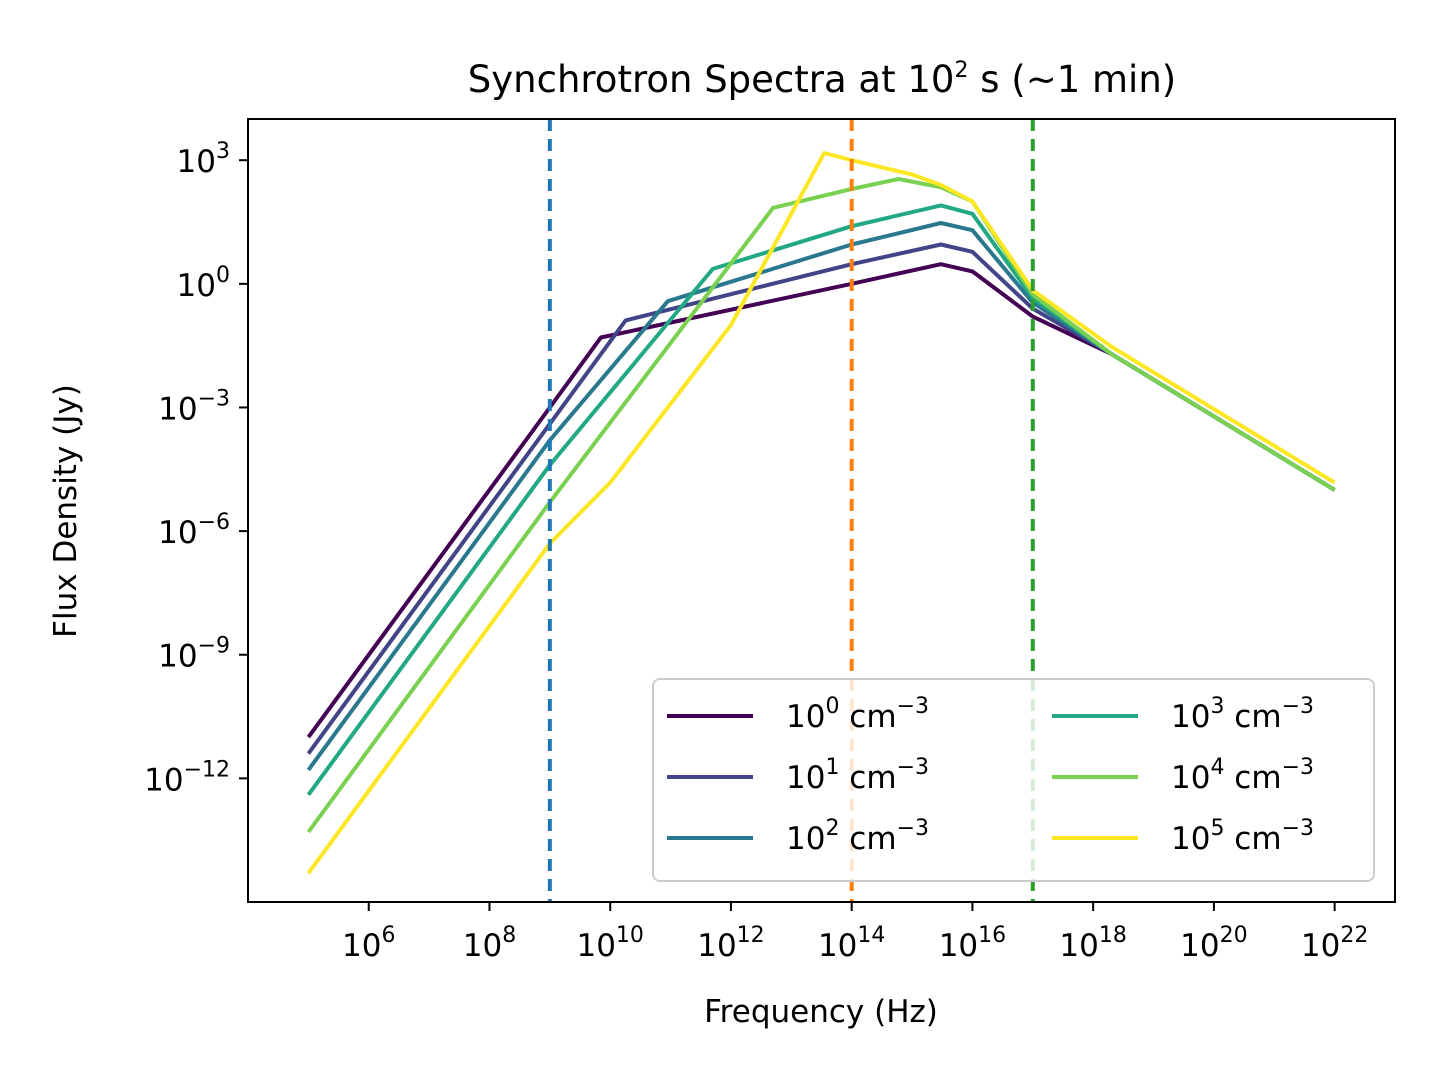 The height and width of the screenshot is (1080, 1440). I want to click on legend-entry: 100 cm−3, so click(798, 714).